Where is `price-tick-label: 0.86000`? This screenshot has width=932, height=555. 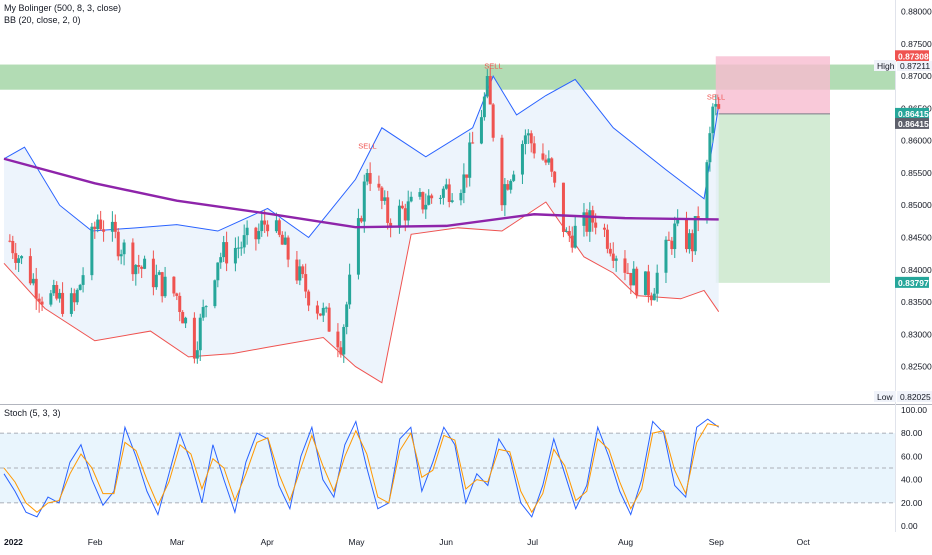 price-tick-label: 0.86000 is located at coordinates (916, 141).